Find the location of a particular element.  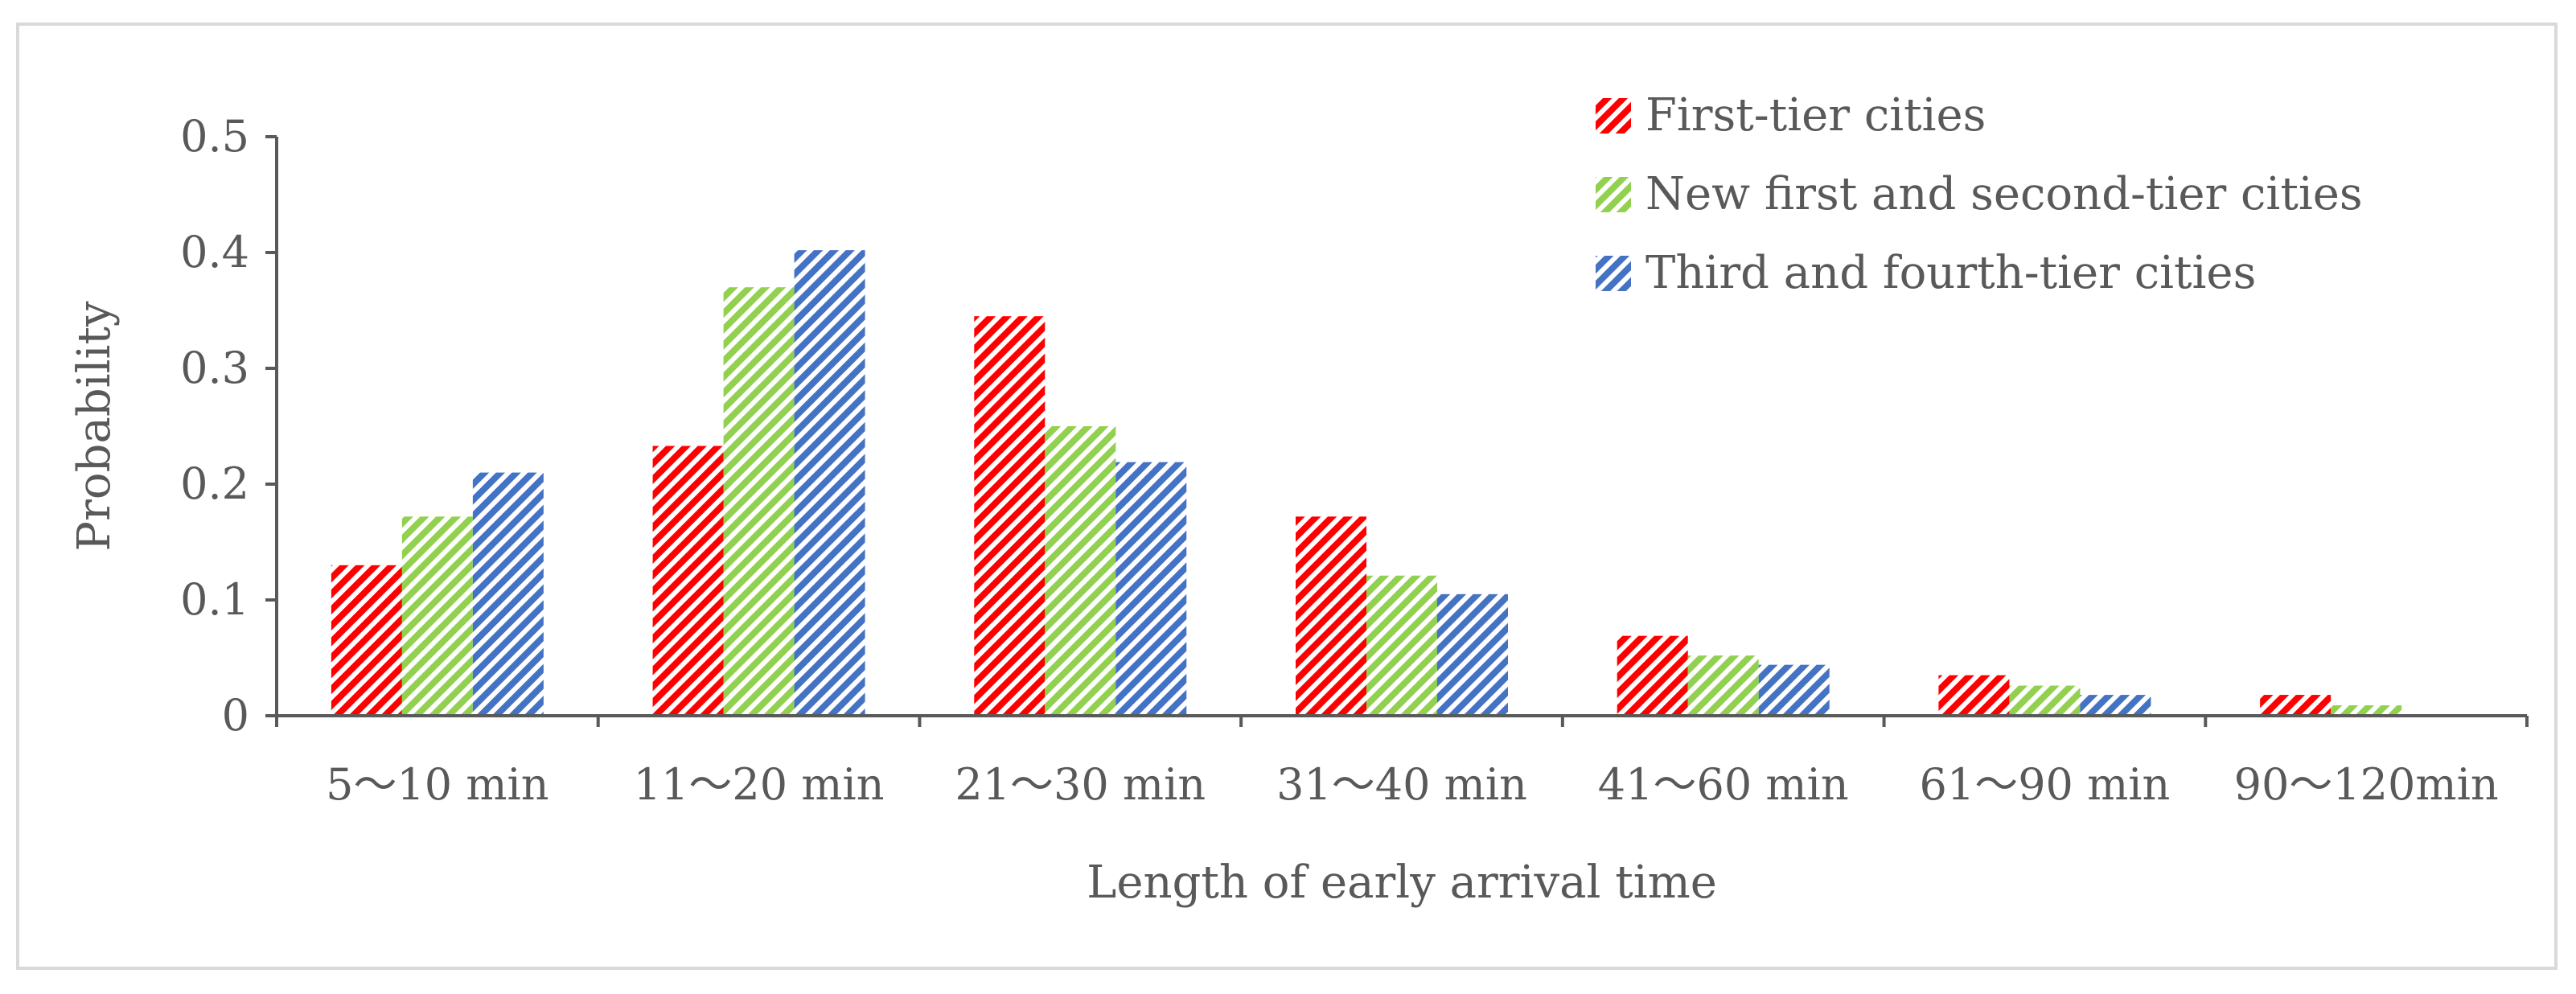

y-tick-label: 0.4 is located at coordinates (214, 252).